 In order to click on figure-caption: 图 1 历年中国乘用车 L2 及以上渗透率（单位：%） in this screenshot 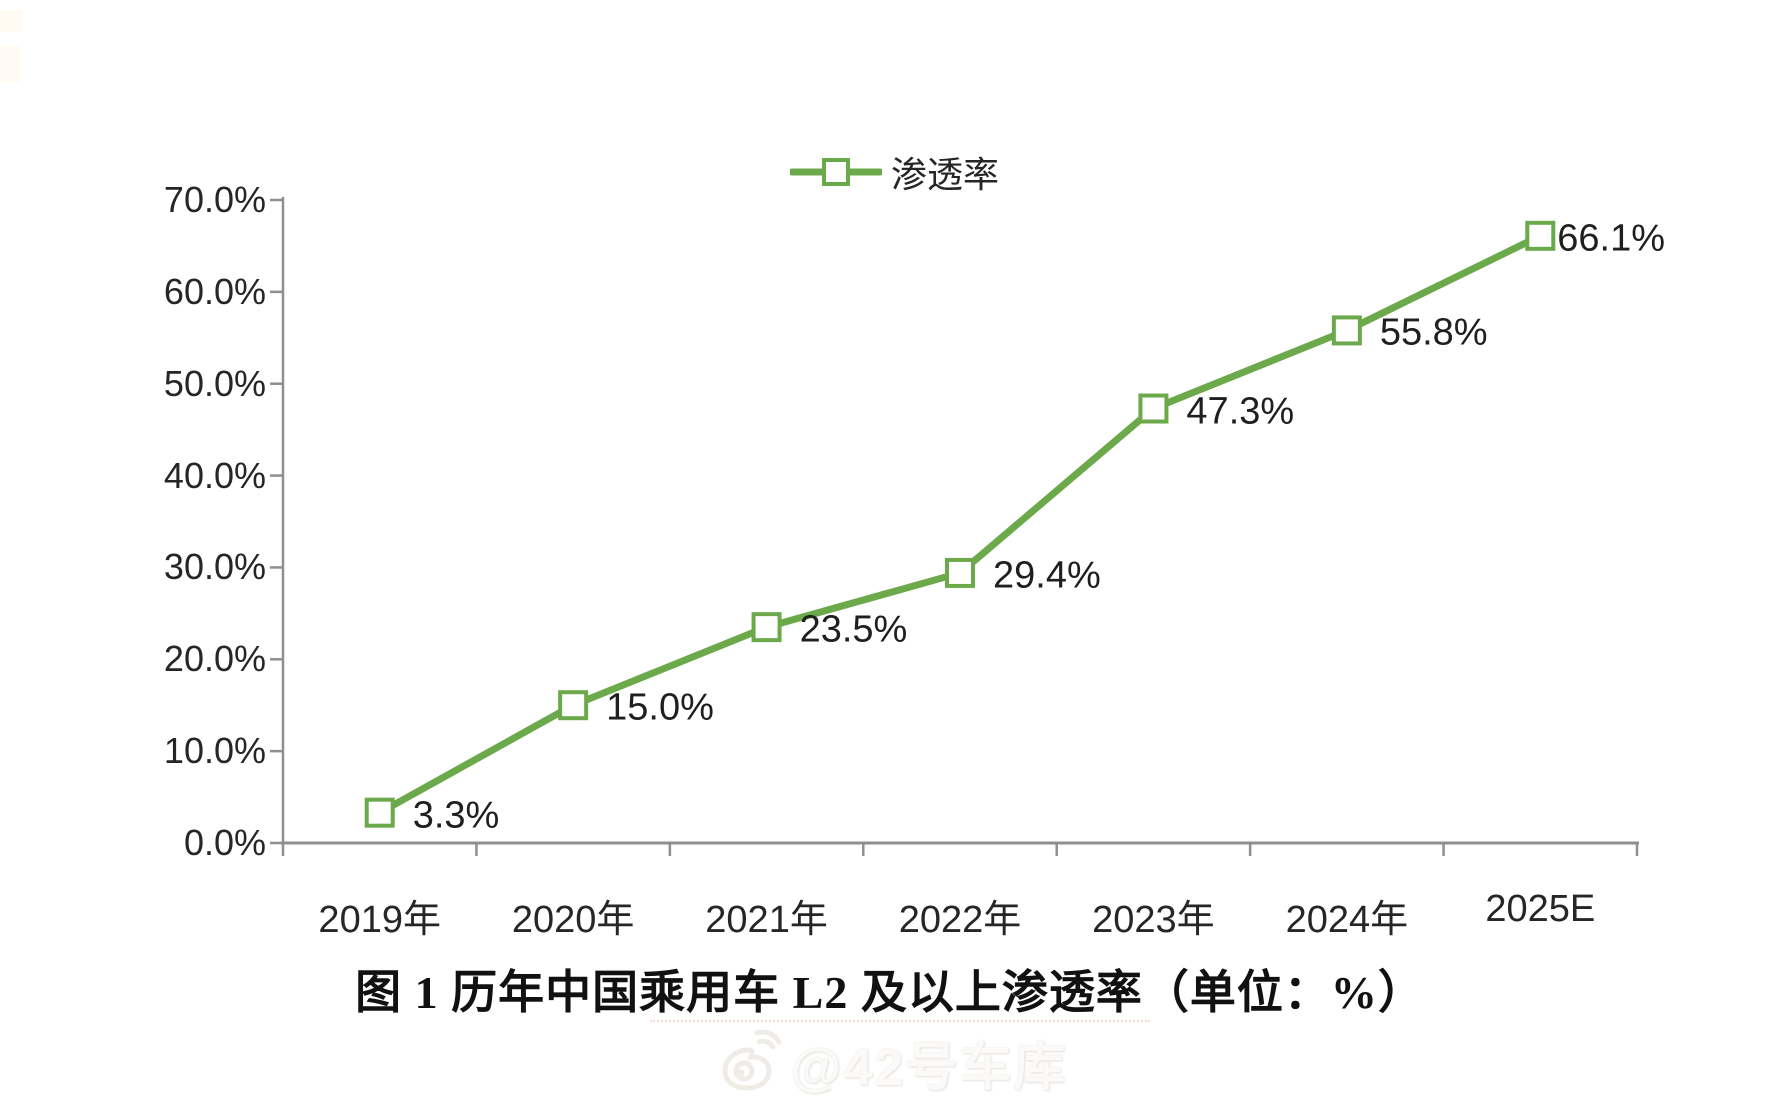, I will do `click(890, 992)`.